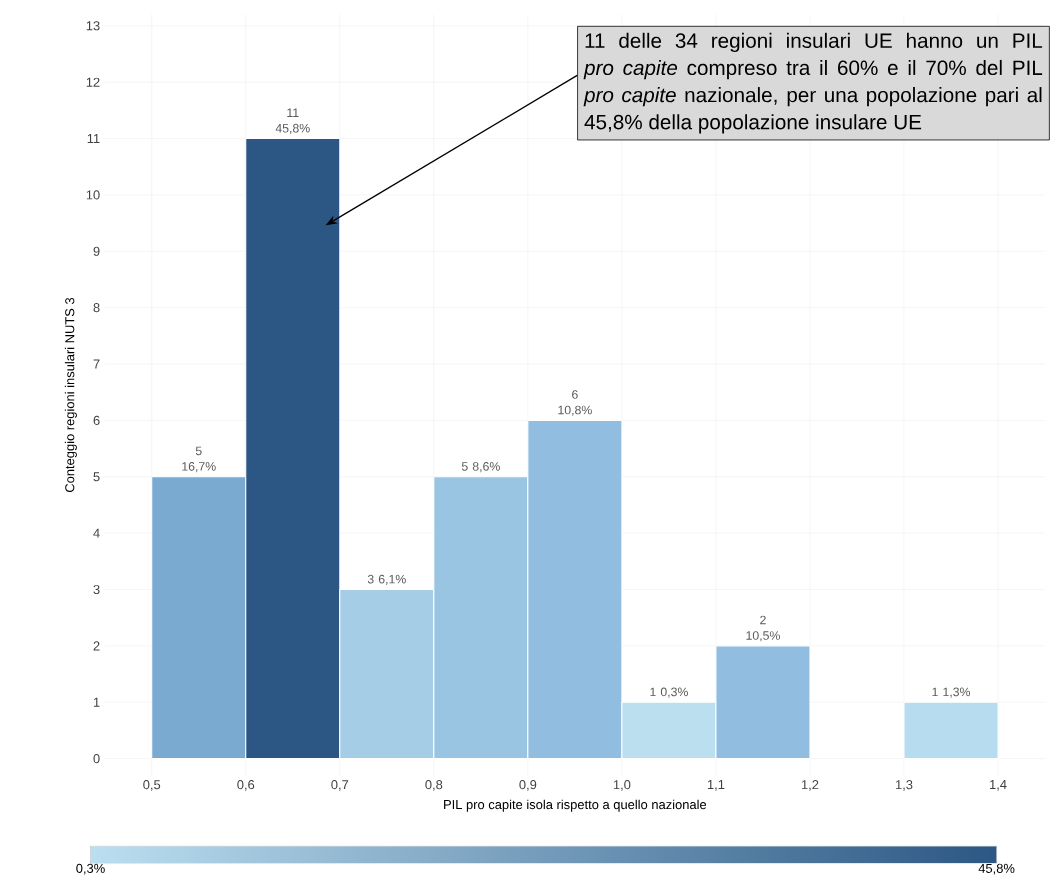 The width and height of the screenshot is (1057, 881). What do you see at coordinates (96, 589) in the screenshot?
I see `y-tick-label: 3` at bounding box center [96, 589].